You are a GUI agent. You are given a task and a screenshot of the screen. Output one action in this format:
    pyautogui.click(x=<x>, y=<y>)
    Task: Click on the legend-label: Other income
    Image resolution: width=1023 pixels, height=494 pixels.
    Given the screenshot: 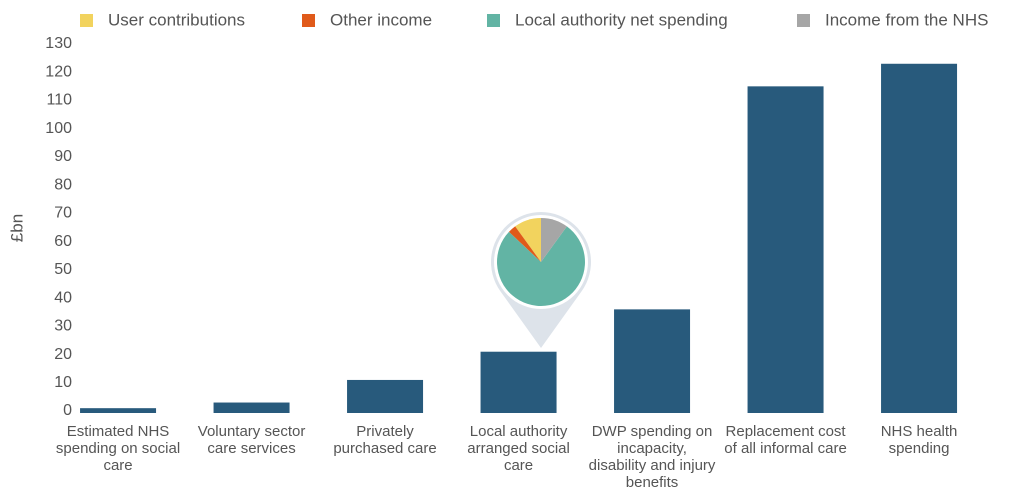 What is the action you would take?
    pyautogui.click(x=381, y=19)
    